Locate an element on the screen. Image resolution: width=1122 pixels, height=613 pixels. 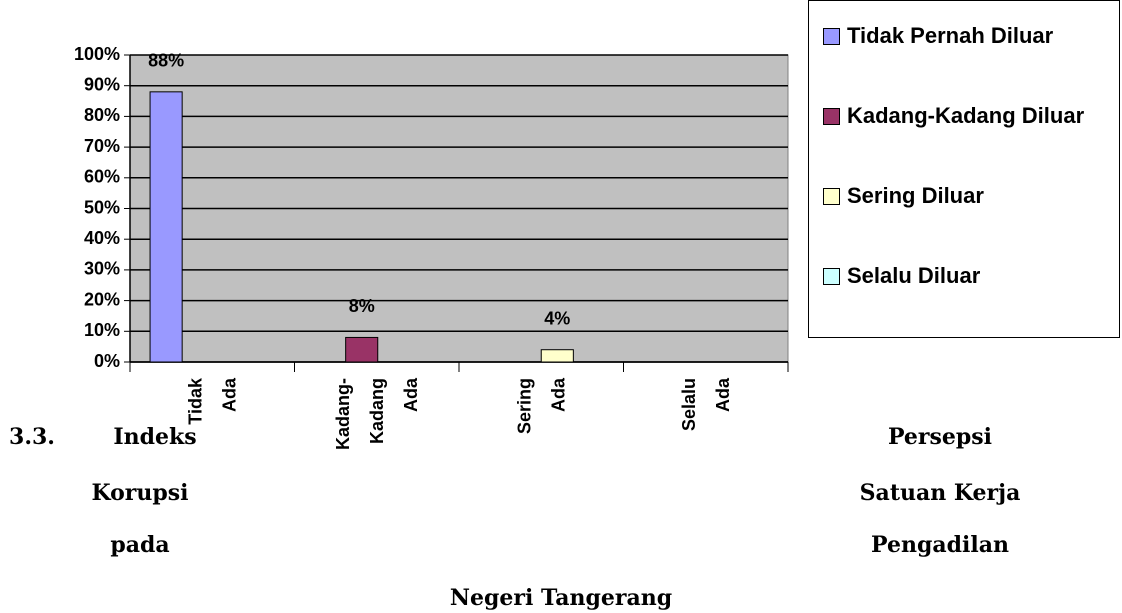
legend-label: Tidak Pernah Diluar is located at coordinates (950, 35).